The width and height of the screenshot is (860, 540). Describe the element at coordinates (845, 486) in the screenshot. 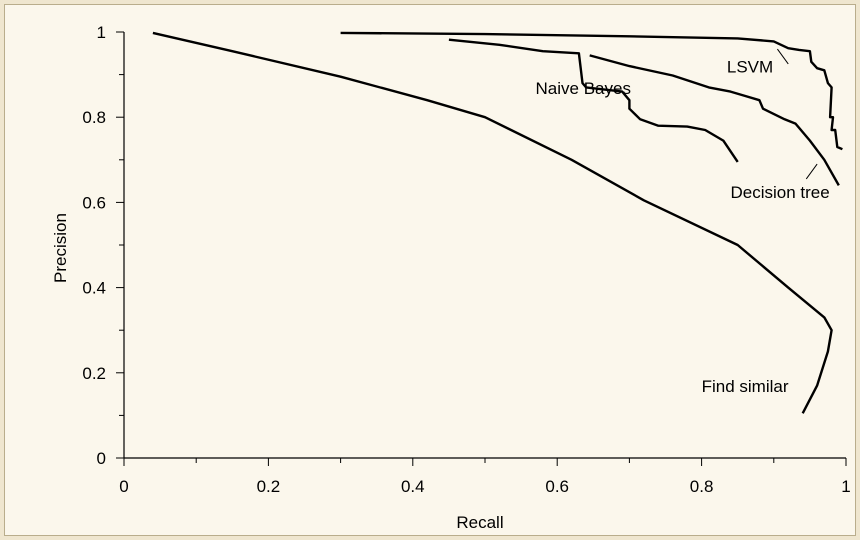

I see `x-tick-label: 1` at that location.